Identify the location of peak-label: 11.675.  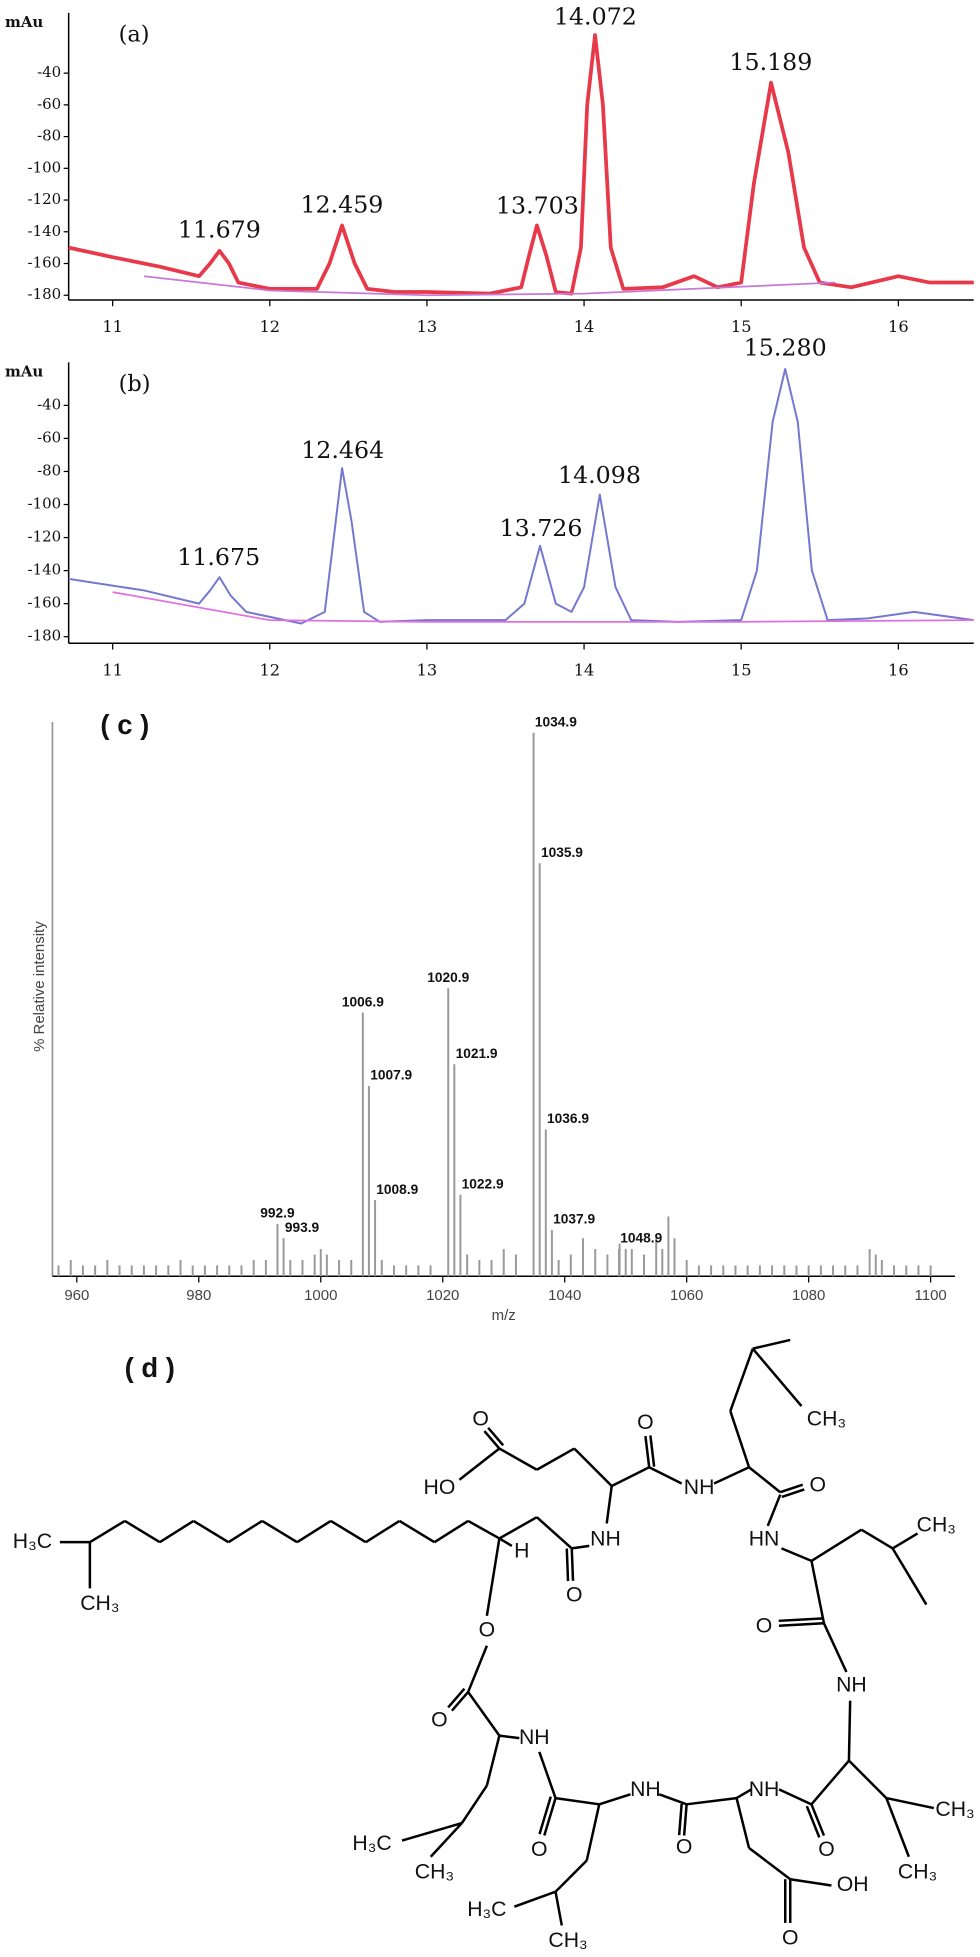
(218, 557).